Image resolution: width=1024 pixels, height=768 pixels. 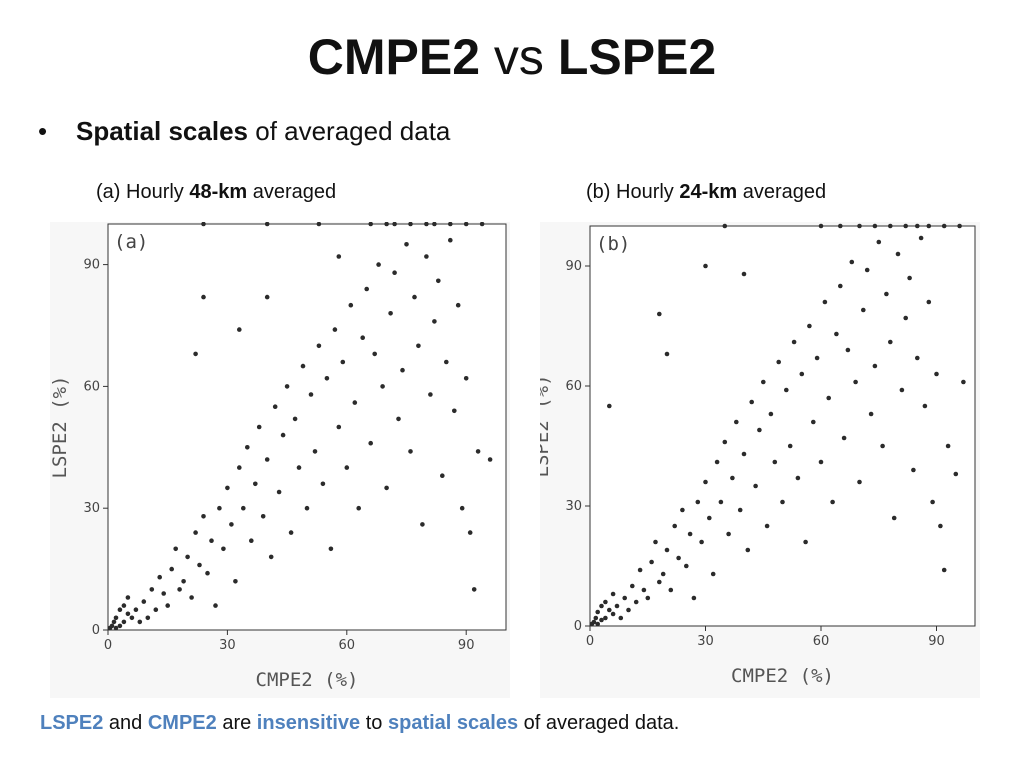 I want to click on title-cmpe2: CMPE2, so click(x=394, y=57).